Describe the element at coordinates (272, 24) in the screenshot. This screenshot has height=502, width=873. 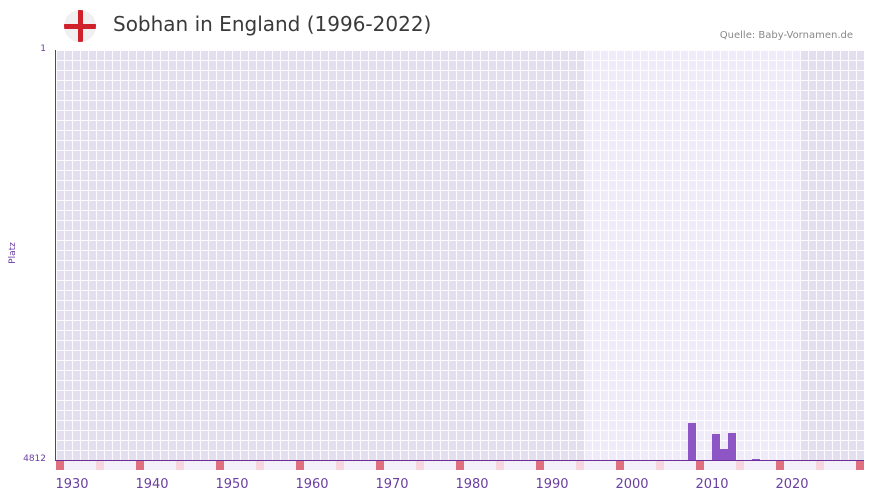
I see `chart-title: Sobhan in England (1996-2022)` at that location.